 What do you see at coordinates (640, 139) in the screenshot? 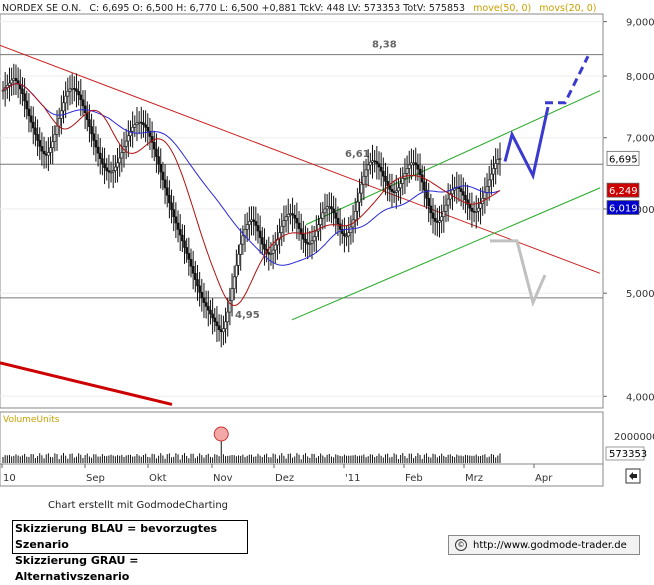
I see `y-tick-label: 7,000` at bounding box center [640, 139].